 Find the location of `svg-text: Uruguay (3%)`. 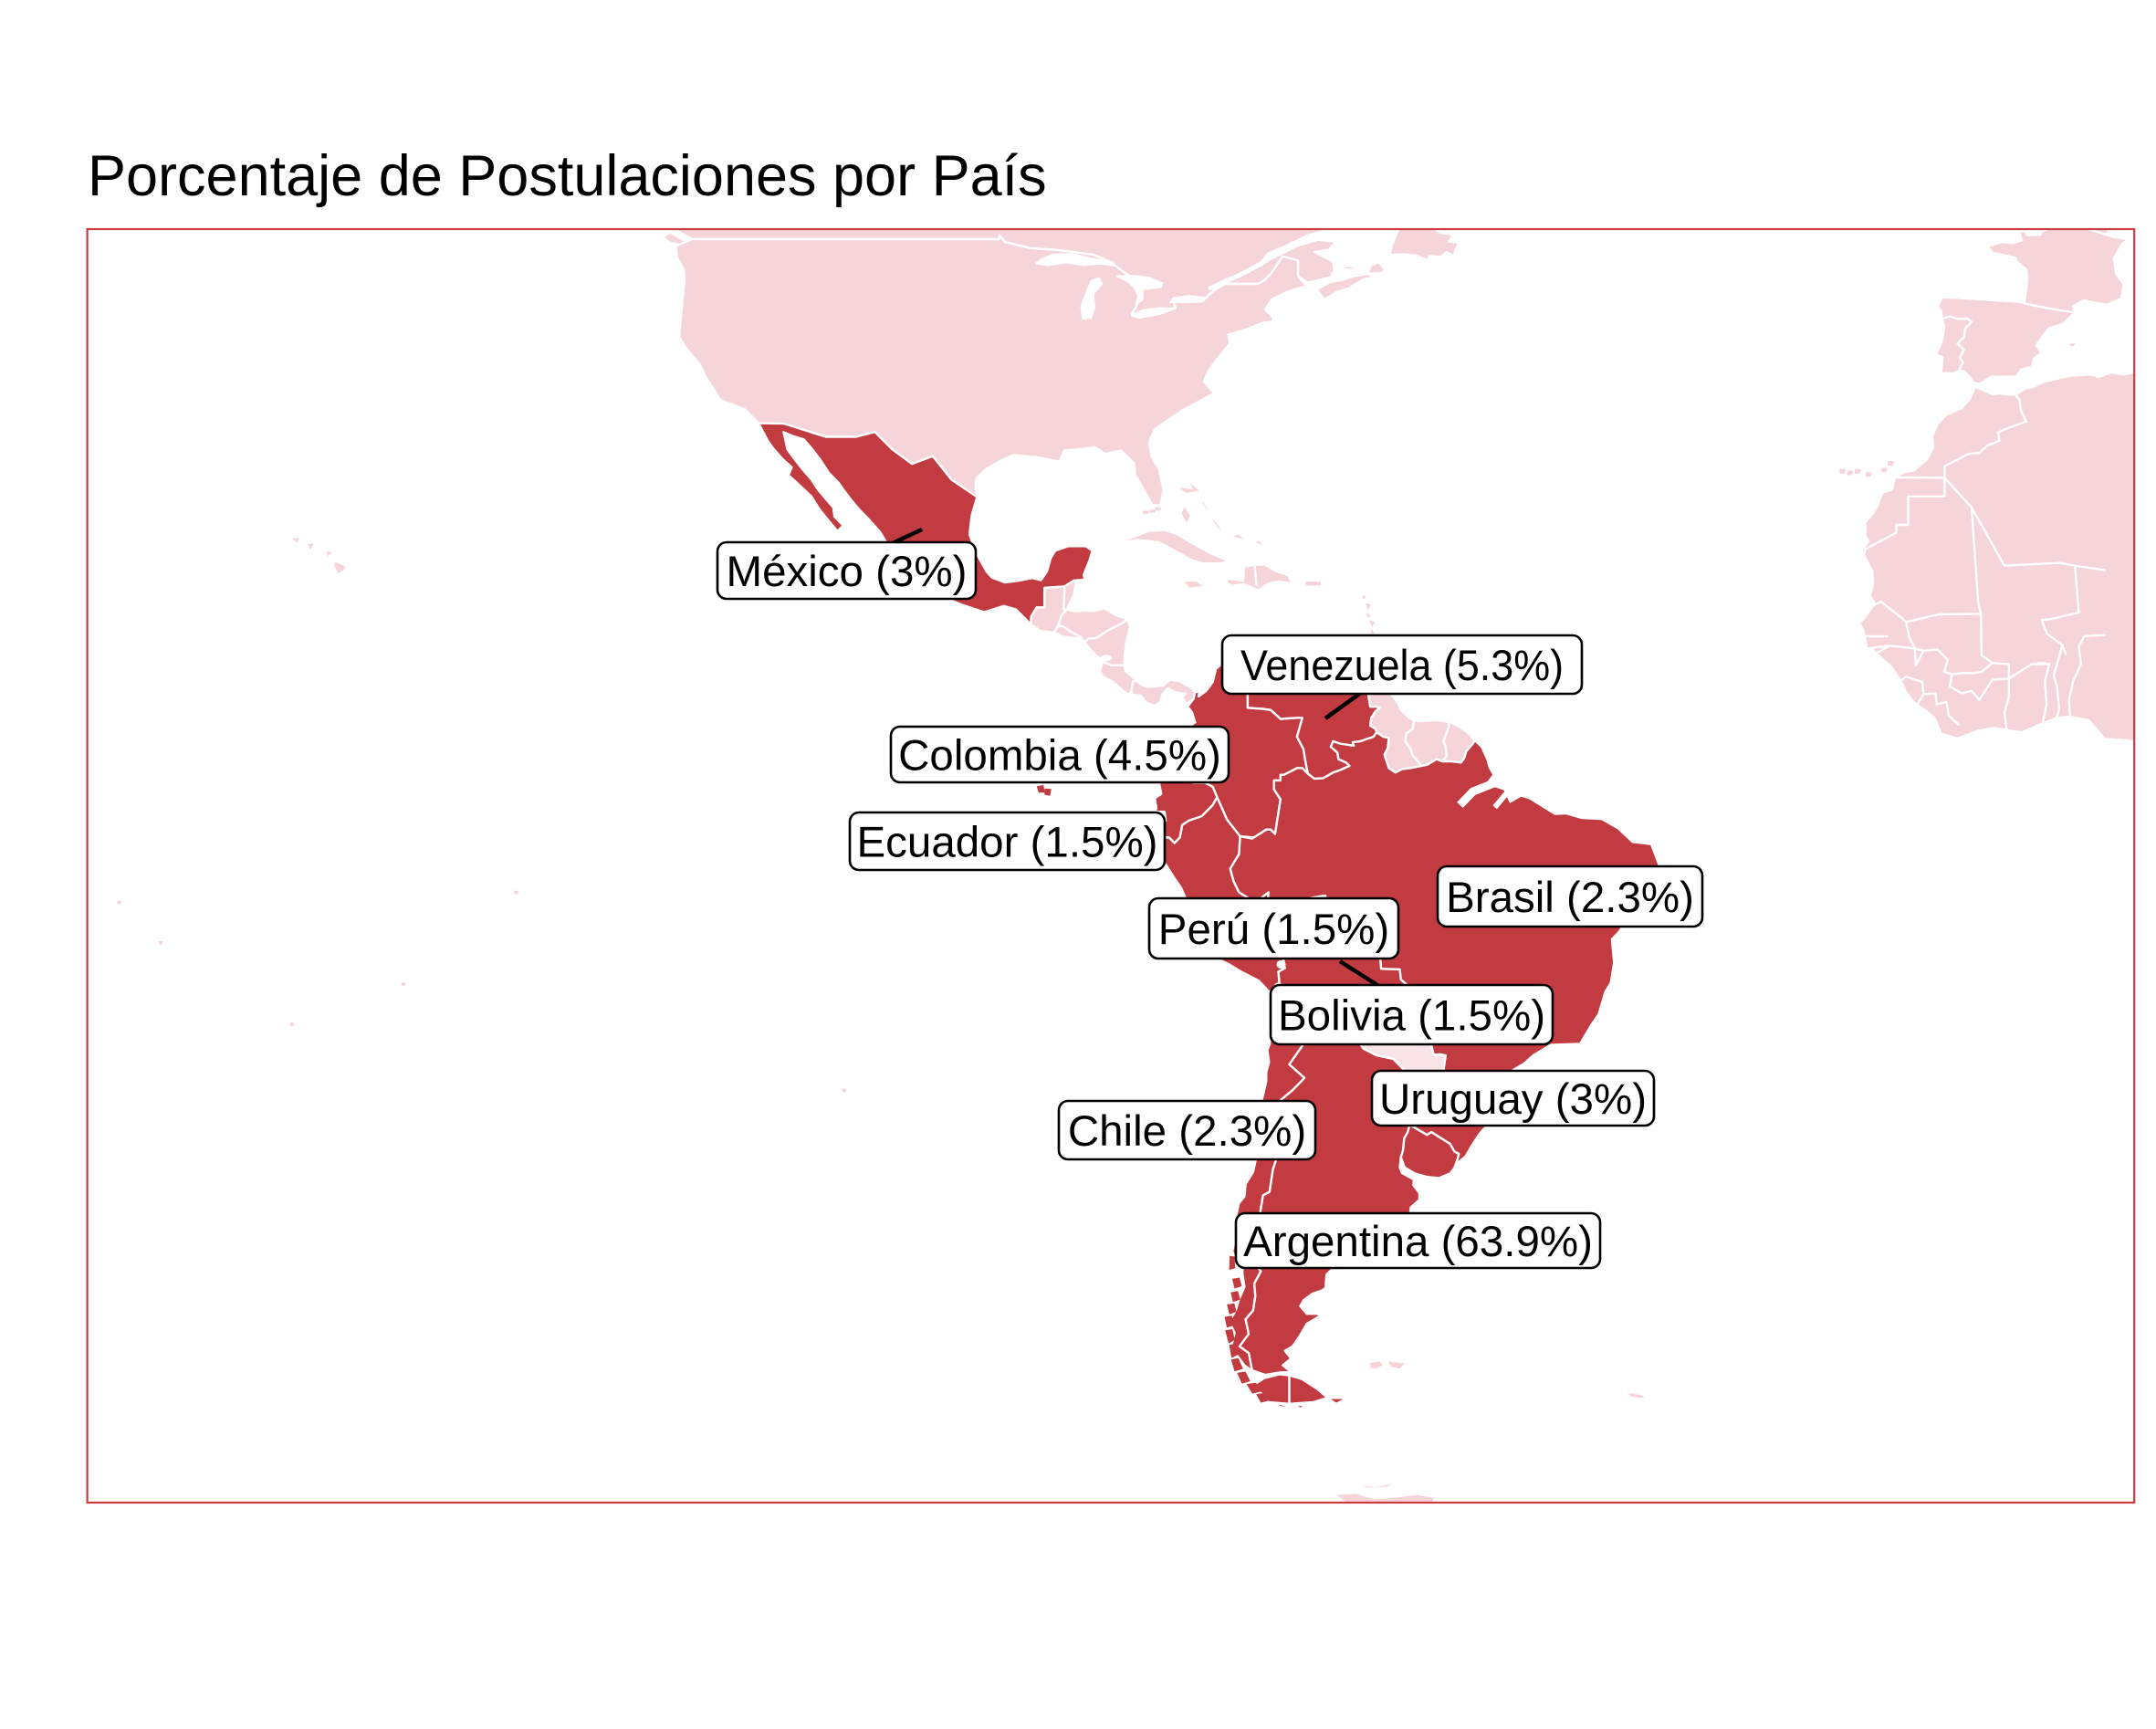

svg-text: Uruguay (3%) is located at coordinates (1513, 1099).